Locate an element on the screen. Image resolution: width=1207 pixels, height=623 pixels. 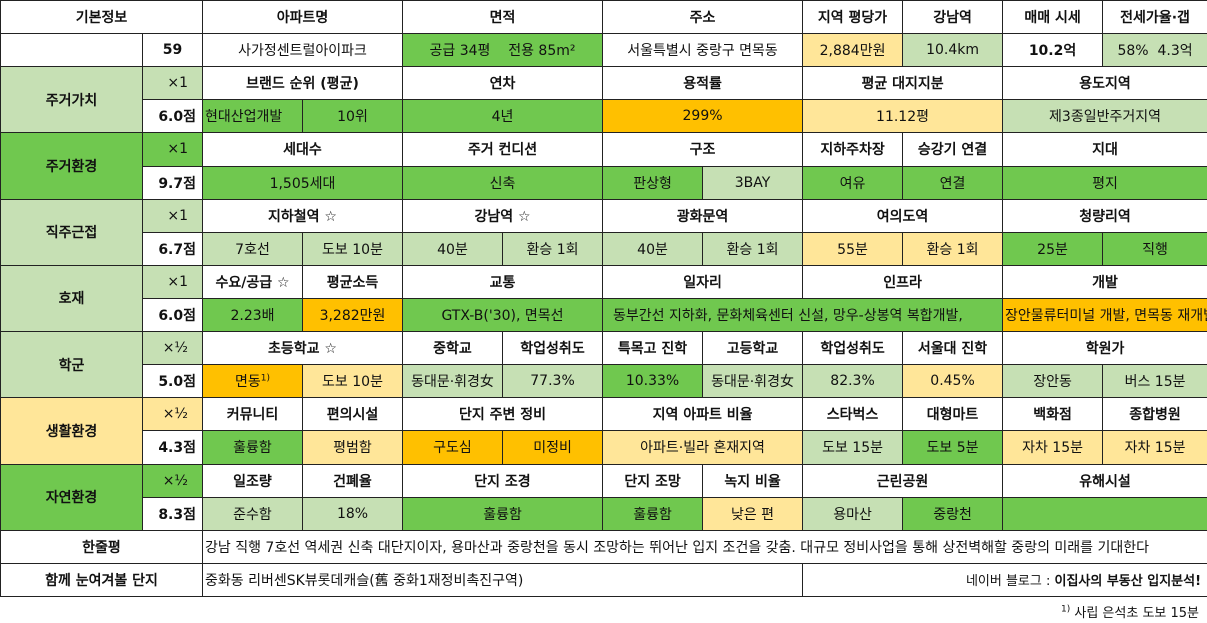
related-text: 중화동 리버센SK뷰롯데캐슬(舊 중화1재정비촉진구역) is located at coordinates (502, 580).